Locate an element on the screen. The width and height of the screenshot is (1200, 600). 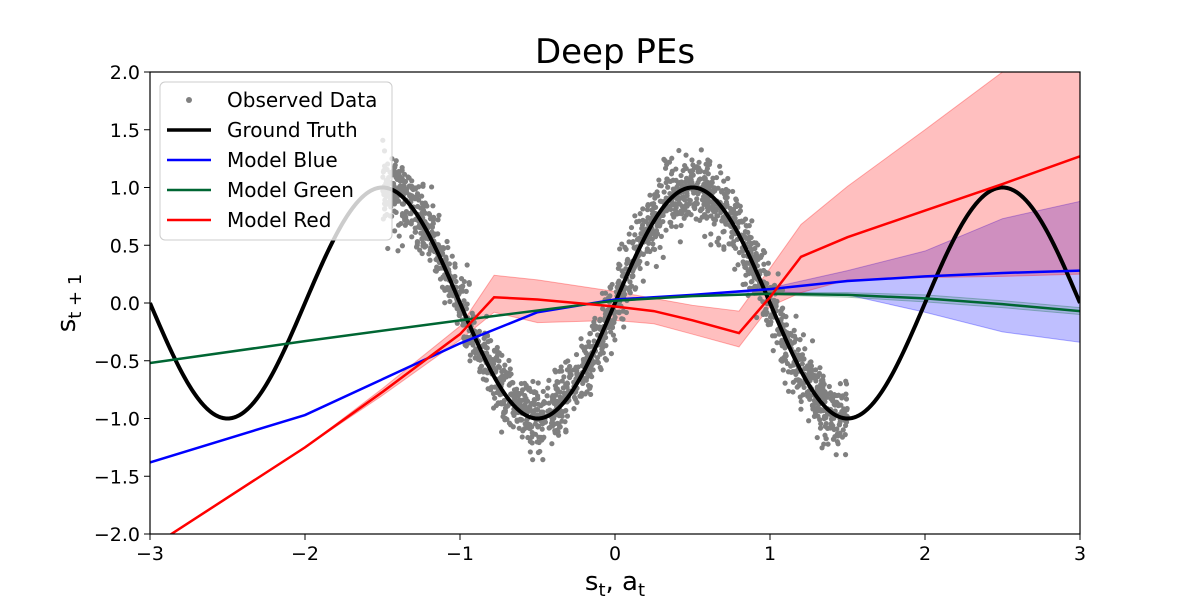
x-tick-label: 1 is located at coordinates (770, 554).